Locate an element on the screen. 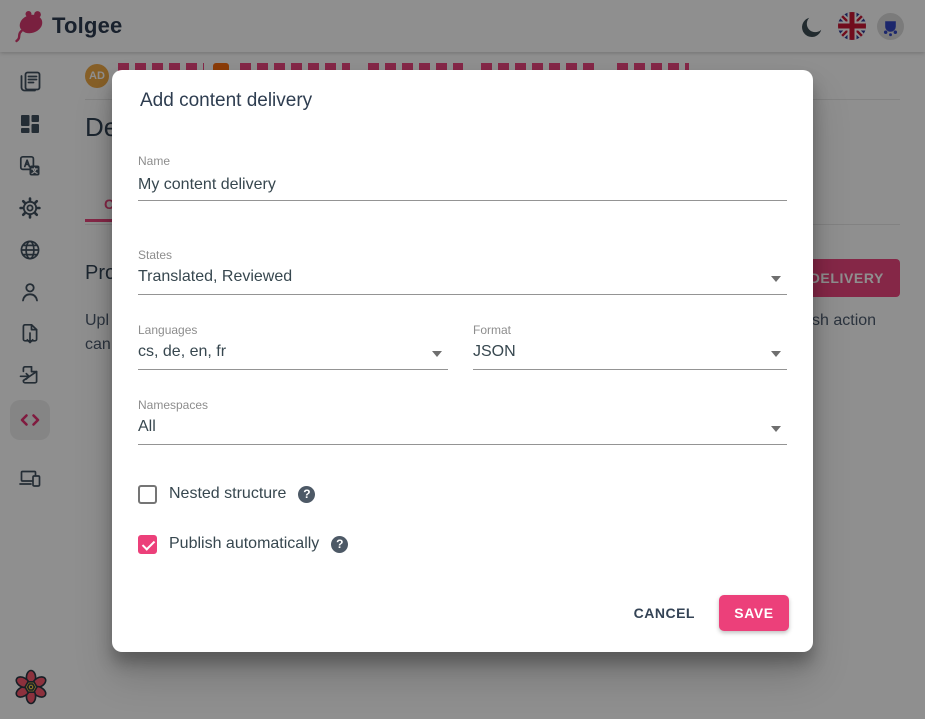 The width and height of the screenshot is (925, 719). states-select: Translated, Reviewed is located at coordinates (462, 280).